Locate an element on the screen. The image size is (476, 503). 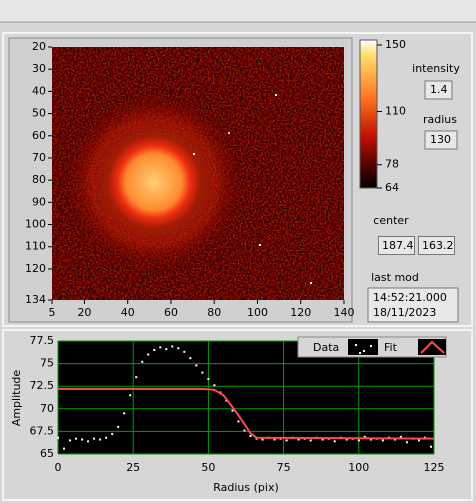
legend-label: Fit is located at coordinates (391, 347).